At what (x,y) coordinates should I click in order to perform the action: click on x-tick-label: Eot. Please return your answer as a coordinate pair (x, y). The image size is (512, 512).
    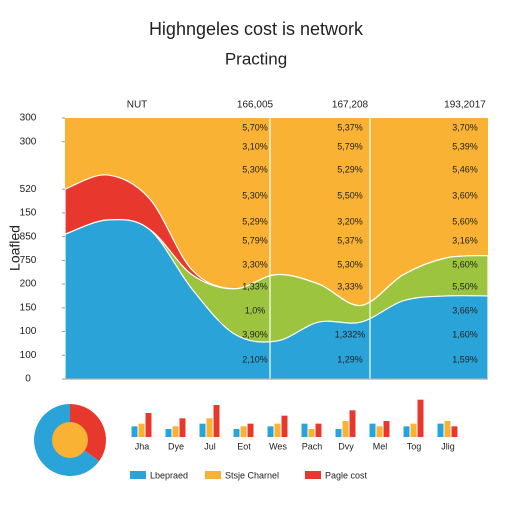
    Looking at the image, I should click on (244, 446).